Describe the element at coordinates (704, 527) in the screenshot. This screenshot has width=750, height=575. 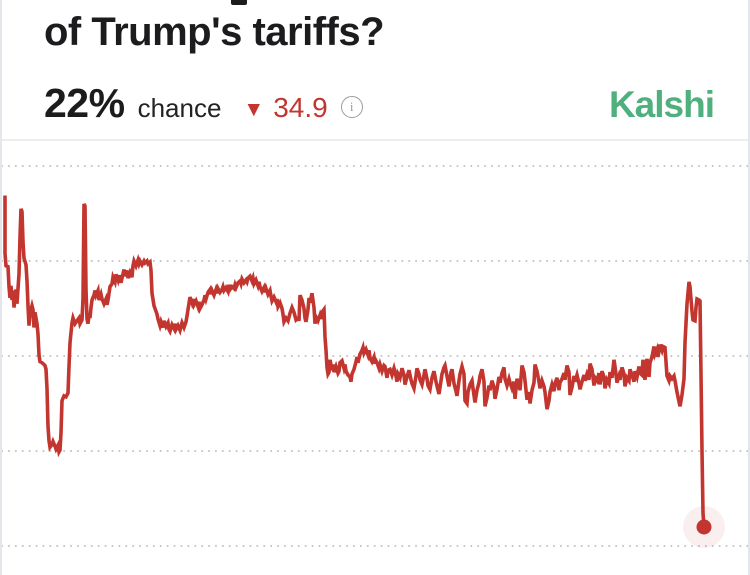
I see `endpoint-dot` at that location.